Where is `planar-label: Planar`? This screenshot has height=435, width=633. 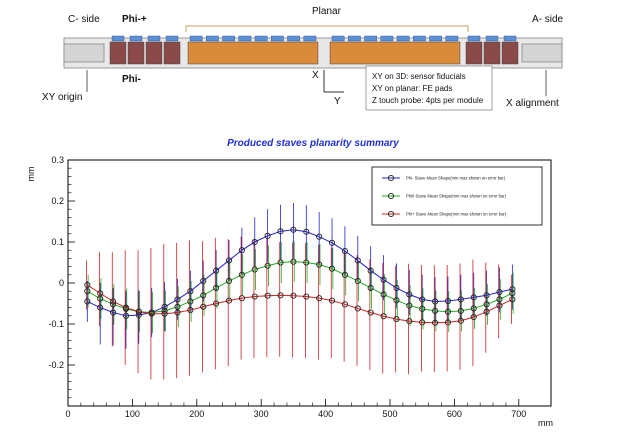 planar-label: Planar is located at coordinates (327, 11).